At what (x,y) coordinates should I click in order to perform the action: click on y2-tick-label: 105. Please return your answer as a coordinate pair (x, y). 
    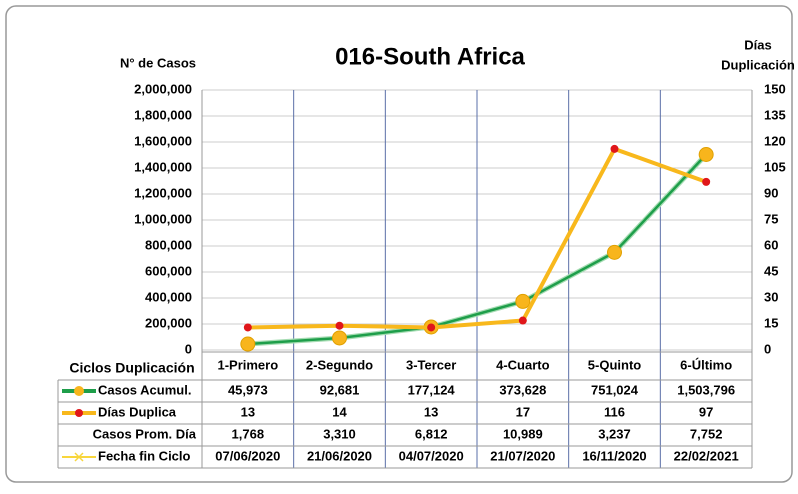
    Looking at the image, I should click on (775, 166).